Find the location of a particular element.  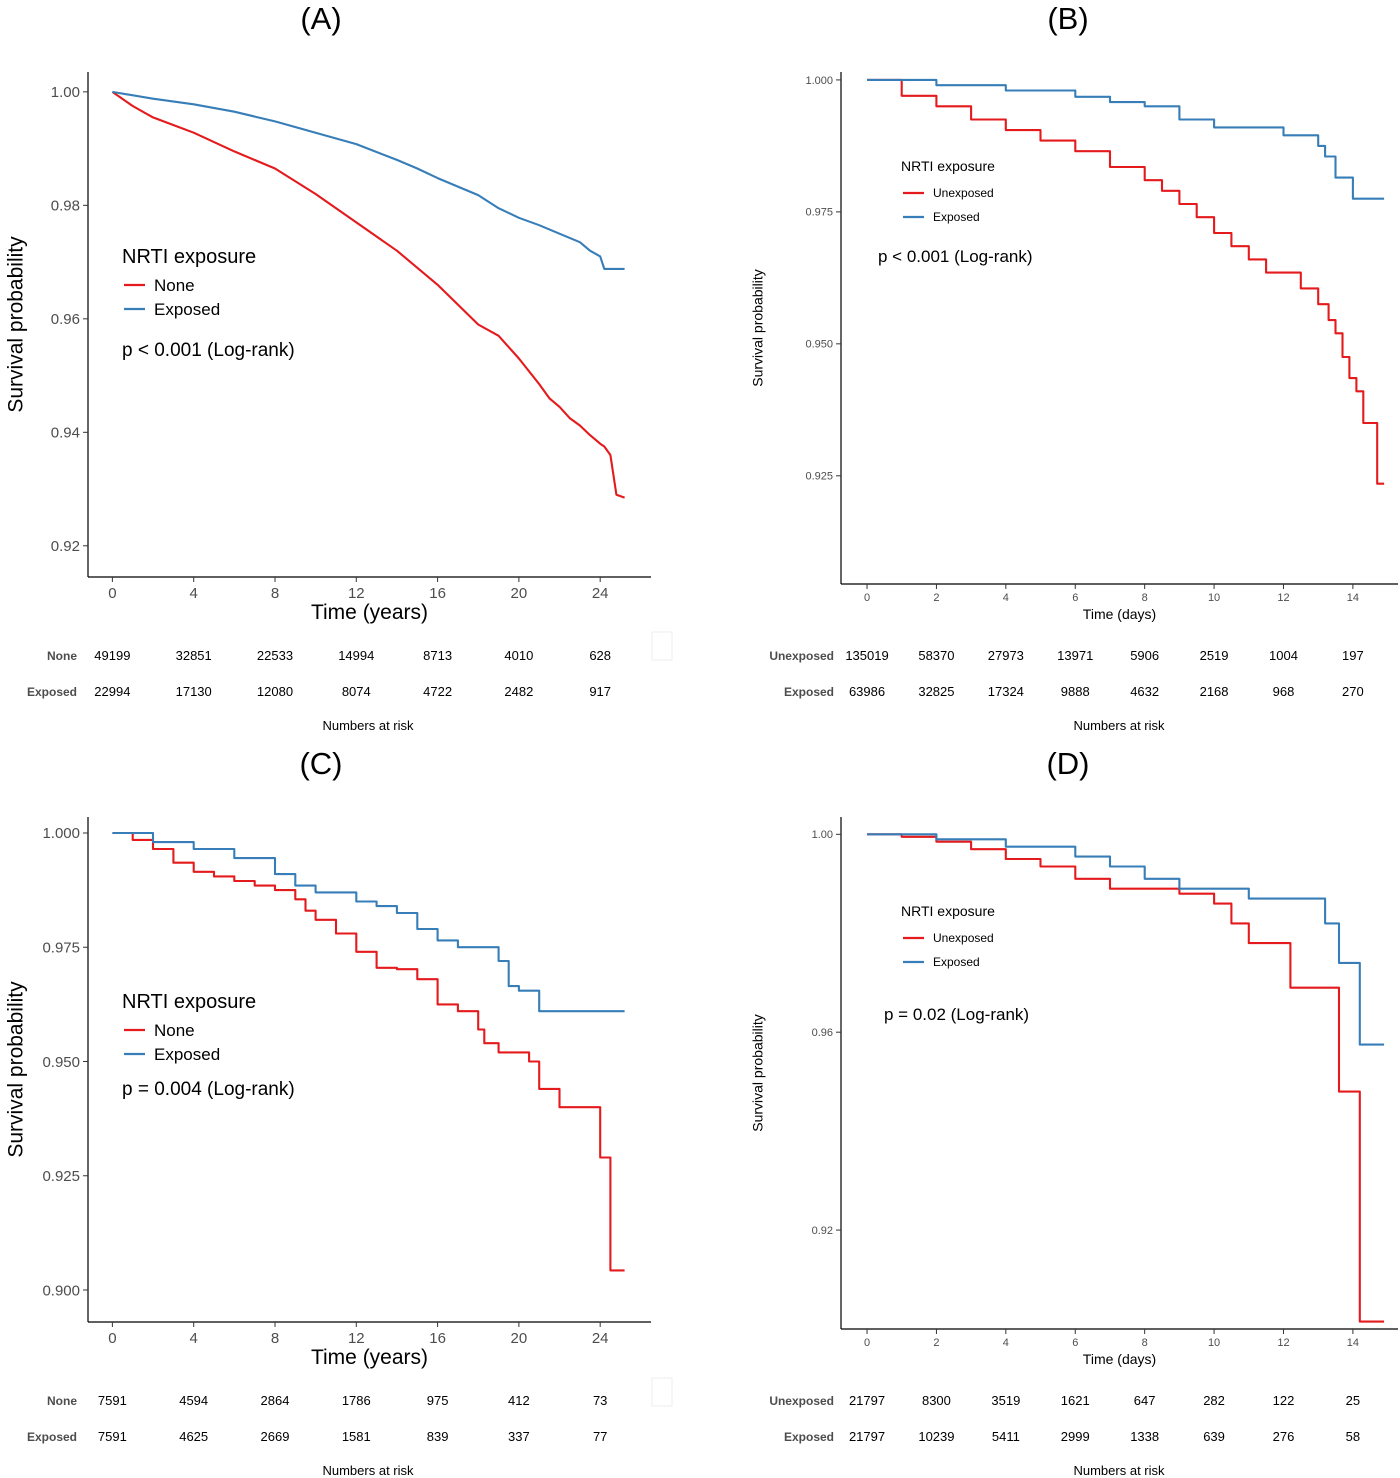

panel-b-risk-cell: 135019 is located at coordinates (866, 655).